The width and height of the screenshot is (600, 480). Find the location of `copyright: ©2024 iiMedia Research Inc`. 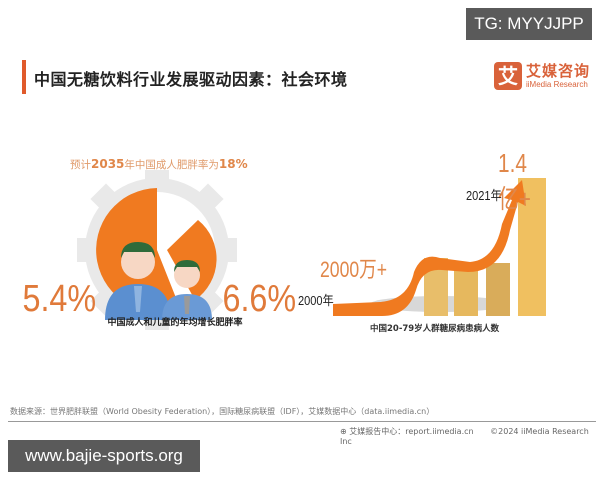

copyright: ©2024 iiMedia Research Inc is located at coordinates (464, 436).